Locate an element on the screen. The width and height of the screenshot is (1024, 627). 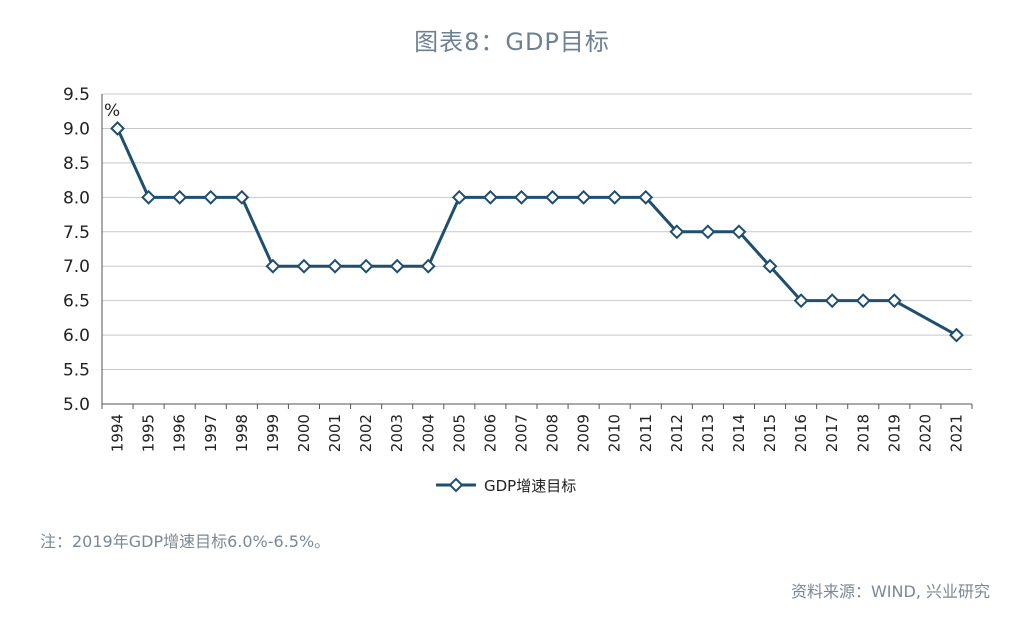
x-tick-label: 1996 is located at coordinates (180, 433).